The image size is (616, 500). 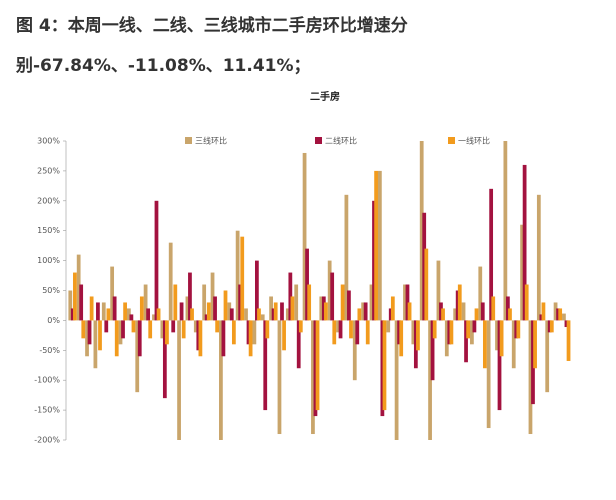 What do you see at coordinates (48, 200) in the screenshot?
I see `y-tick-label: 200%` at bounding box center [48, 200].